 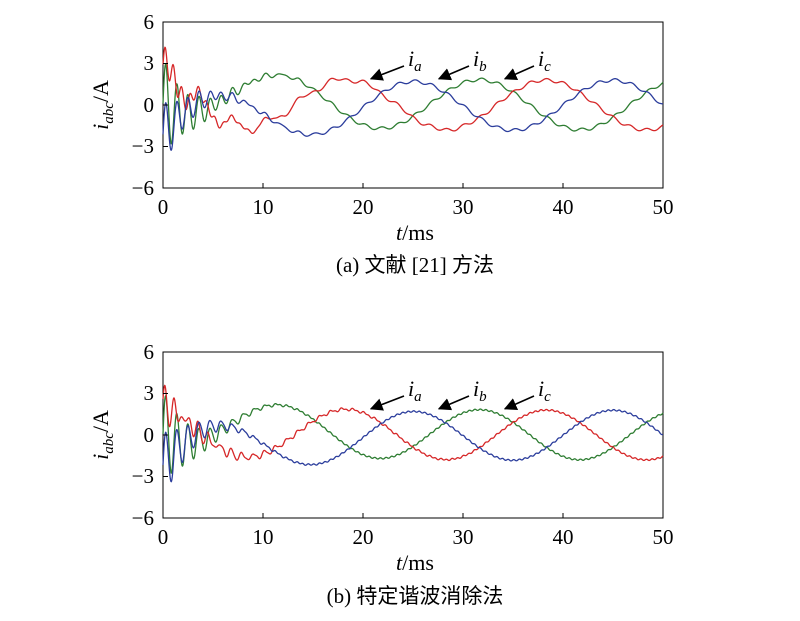 I want to click on ytick-label-a-3: −3, so click(x=143, y=146).